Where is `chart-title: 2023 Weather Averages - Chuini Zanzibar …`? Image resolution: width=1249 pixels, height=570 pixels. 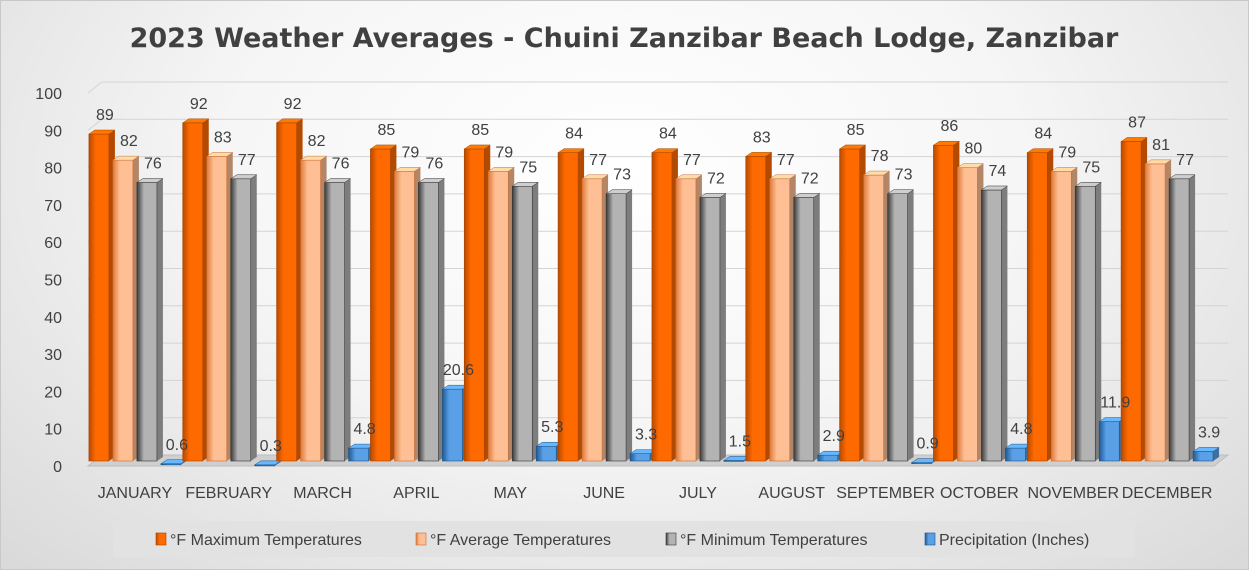
chart-title: 2023 Weather Averages - Chuini Zanzibar … is located at coordinates (624, 38).